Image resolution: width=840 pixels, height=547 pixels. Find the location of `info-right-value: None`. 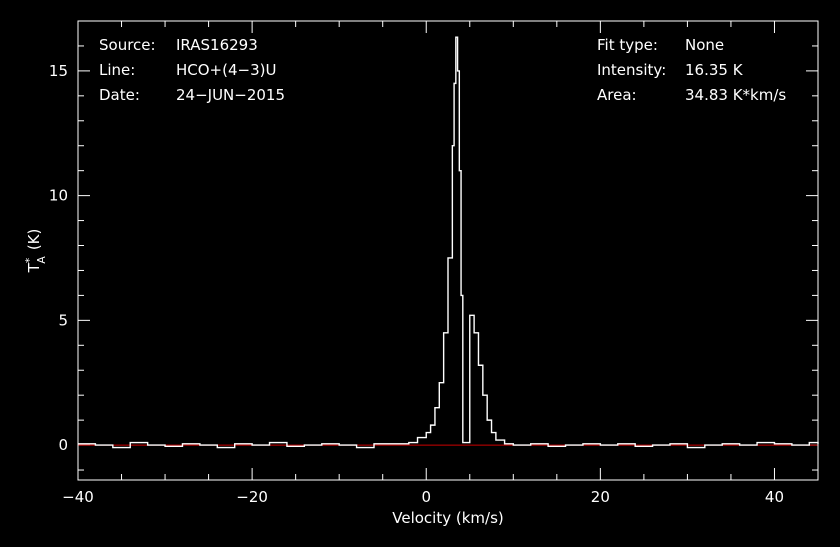

info-right-value: None is located at coordinates (704, 45).